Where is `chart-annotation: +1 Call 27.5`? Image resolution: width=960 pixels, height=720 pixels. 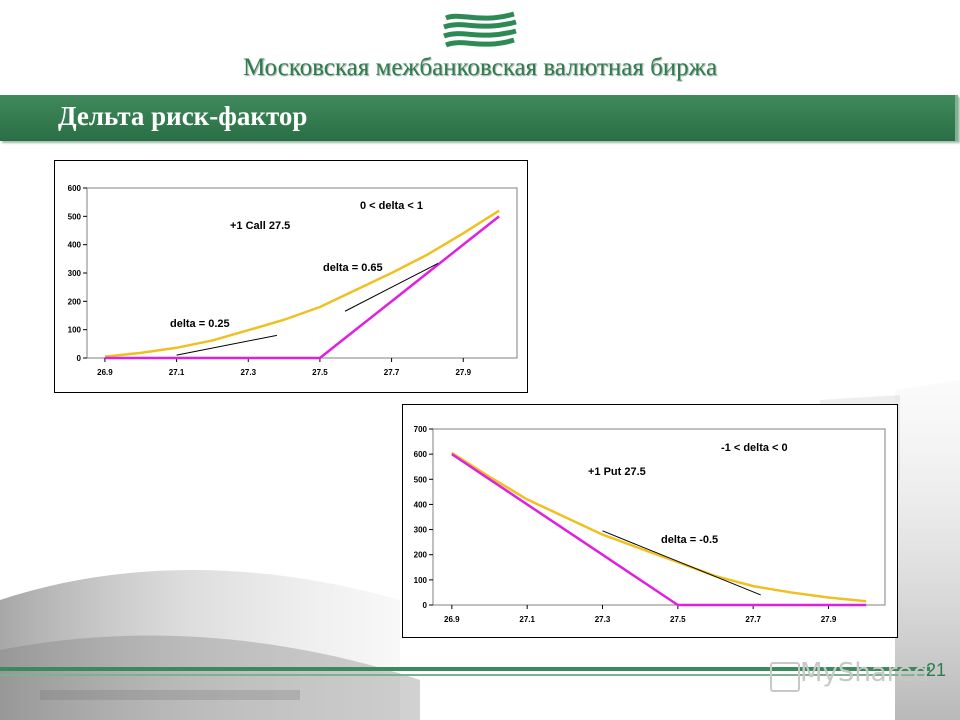 chart-annotation: +1 Call 27.5 is located at coordinates (260, 226).